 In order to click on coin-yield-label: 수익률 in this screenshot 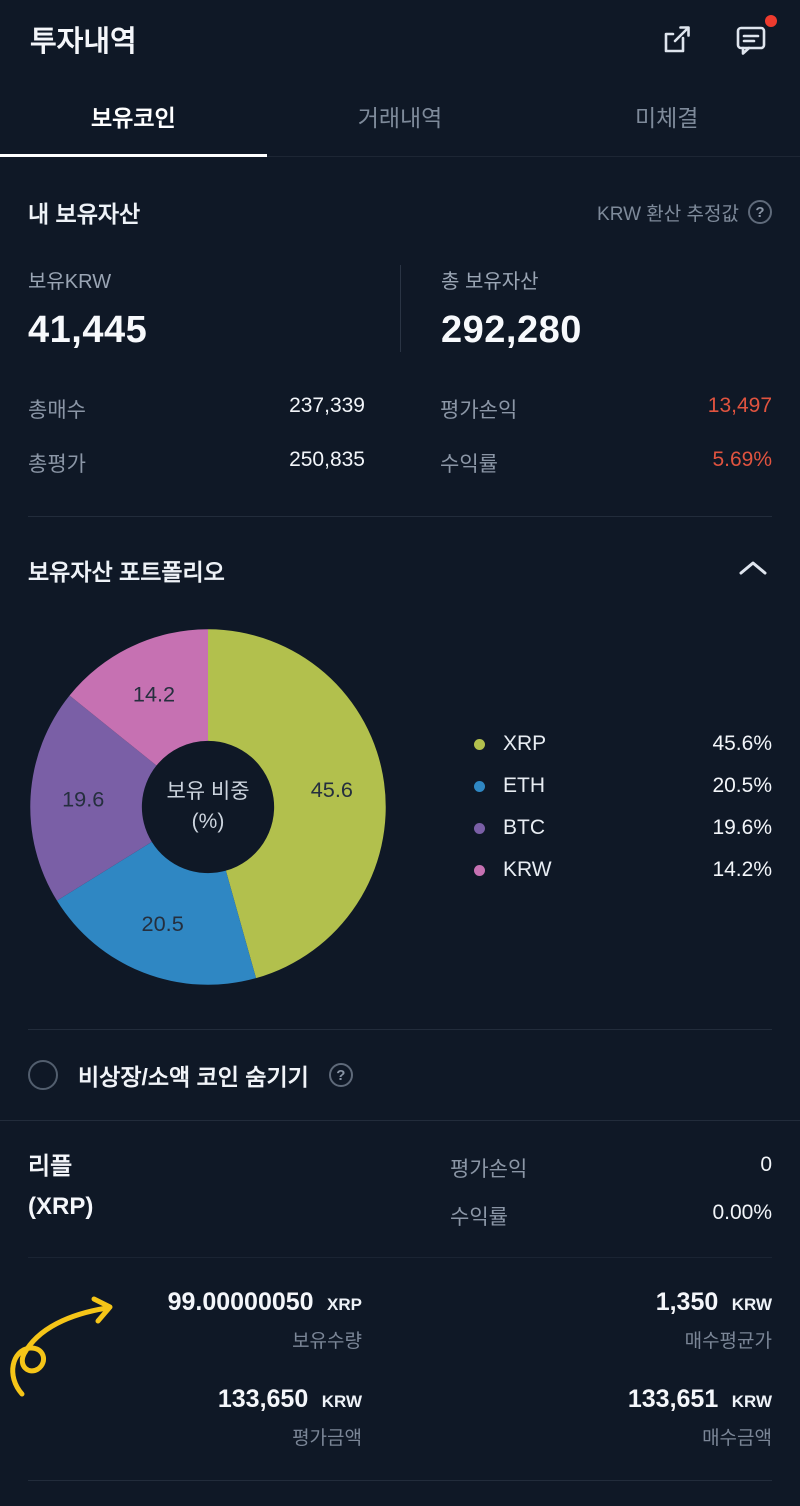, I will do `click(479, 1217)`.